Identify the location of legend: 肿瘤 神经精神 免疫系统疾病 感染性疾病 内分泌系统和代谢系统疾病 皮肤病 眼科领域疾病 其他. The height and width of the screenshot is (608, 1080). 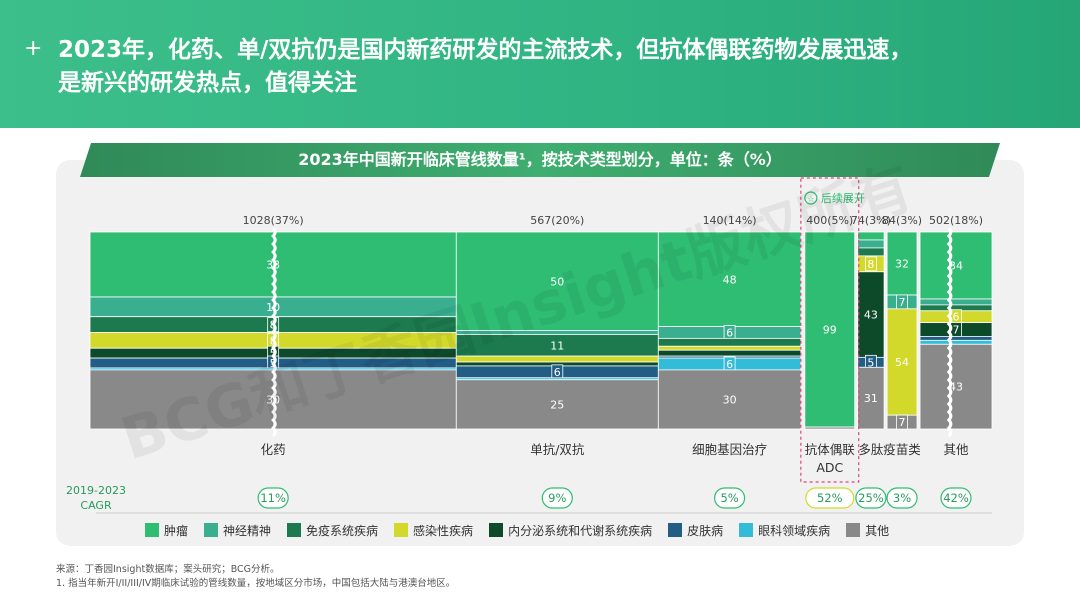
(525, 530).